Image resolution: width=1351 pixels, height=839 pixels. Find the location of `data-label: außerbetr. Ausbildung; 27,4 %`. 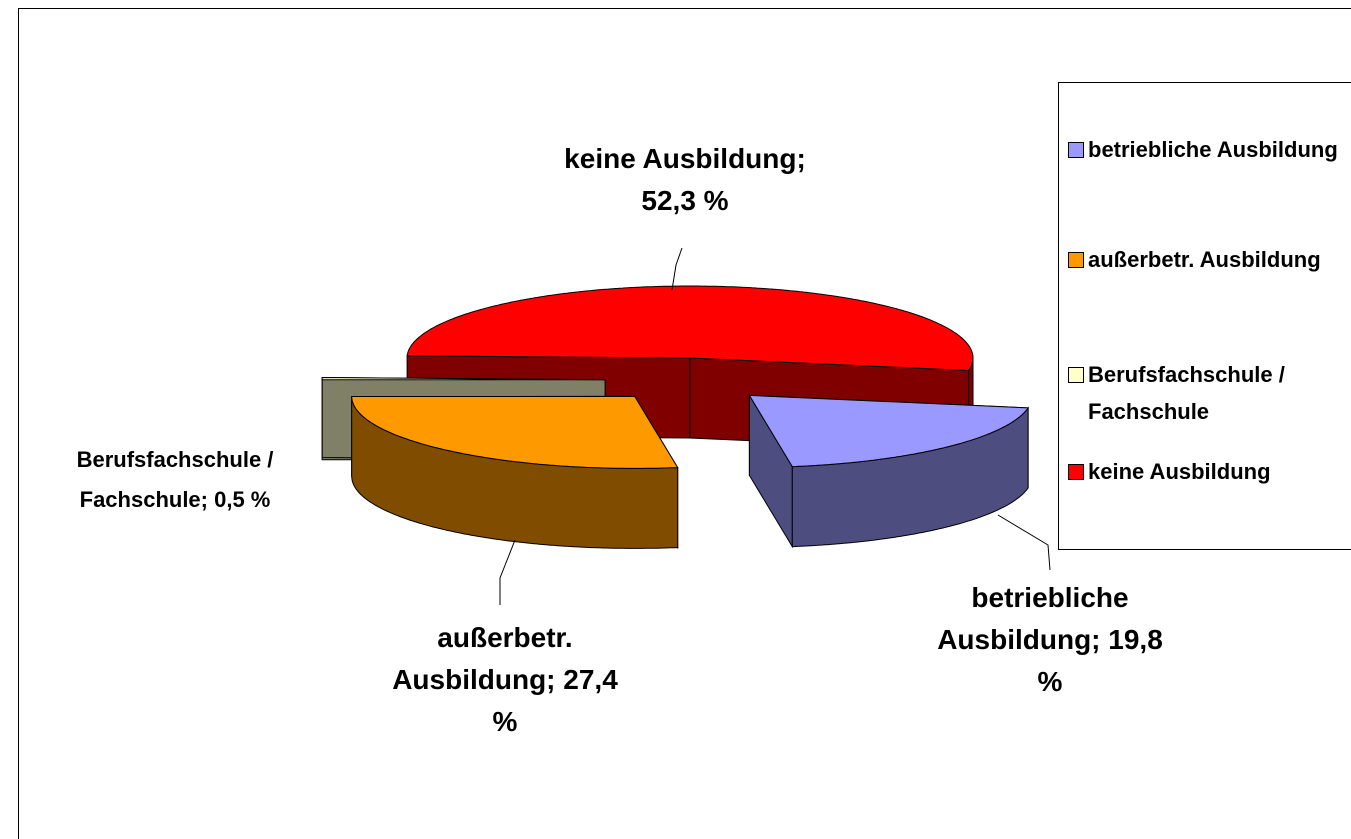

data-label: außerbetr. Ausbildung; 27,4 % is located at coordinates (509, 679).